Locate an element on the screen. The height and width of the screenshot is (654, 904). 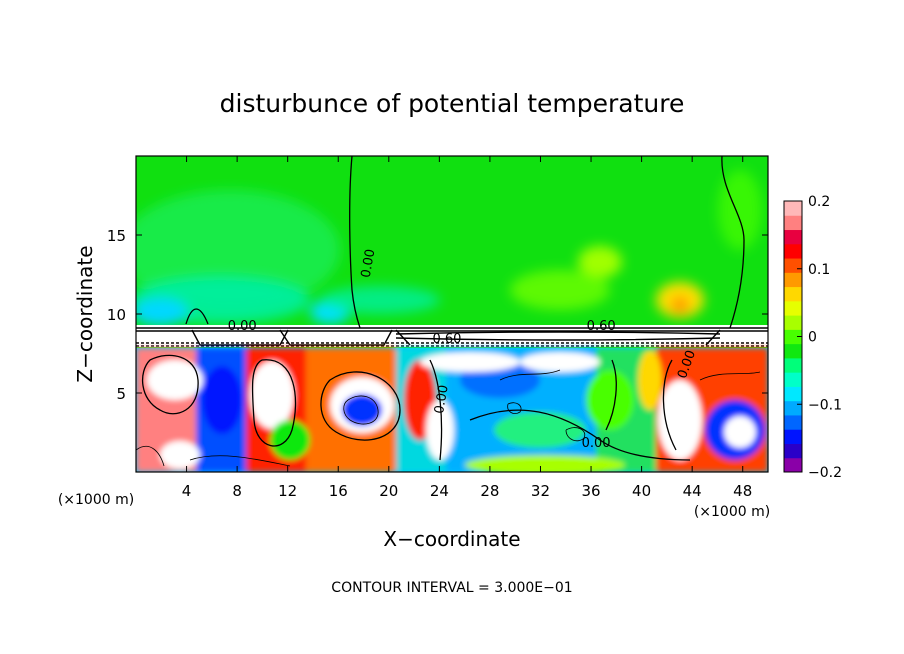
x-tick-label: 24 is located at coordinates (439, 491).